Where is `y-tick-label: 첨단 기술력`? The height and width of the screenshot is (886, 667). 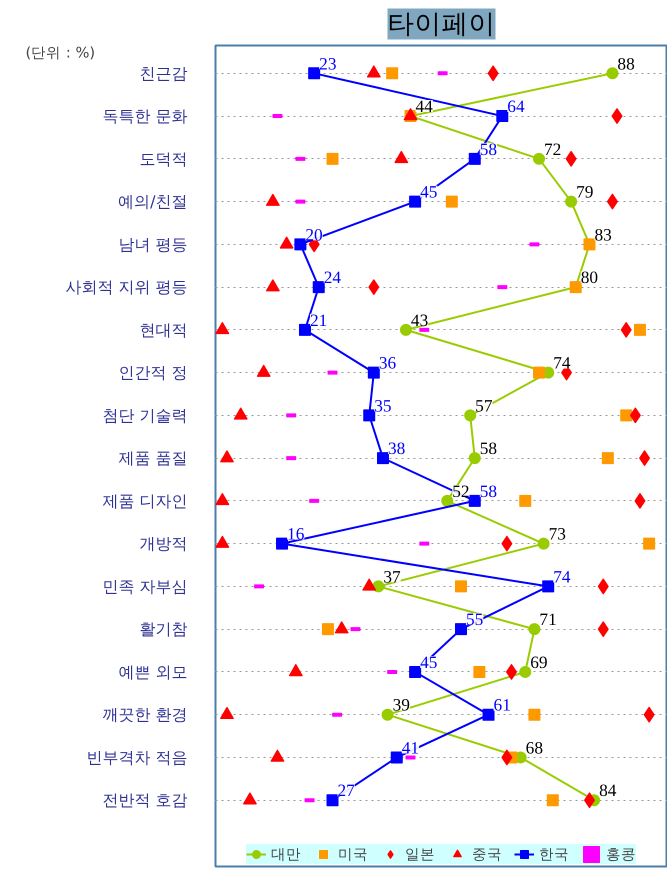
y-tick-label: 첨단 기술력 is located at coordinates (145, 415).